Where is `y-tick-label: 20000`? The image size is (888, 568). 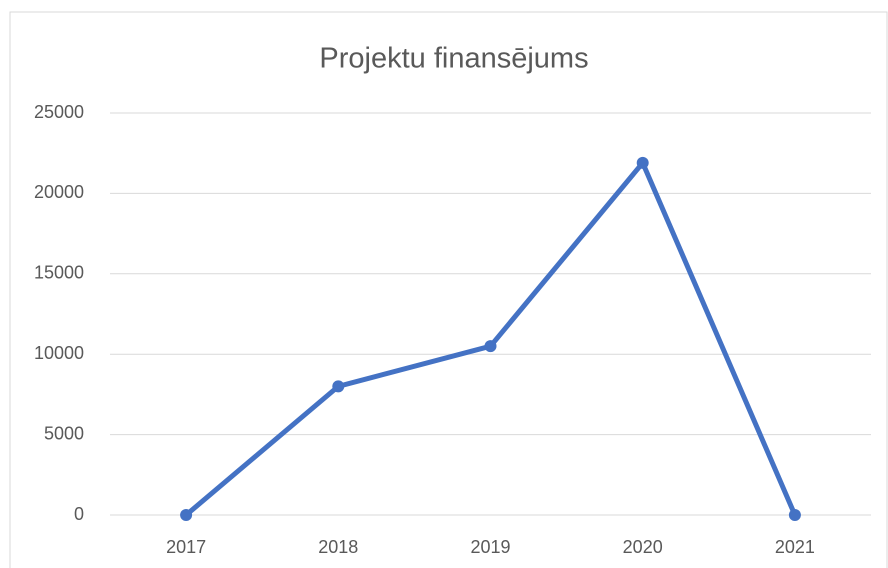
y-tick-label: 20000 is located at coordinates (59, 192).